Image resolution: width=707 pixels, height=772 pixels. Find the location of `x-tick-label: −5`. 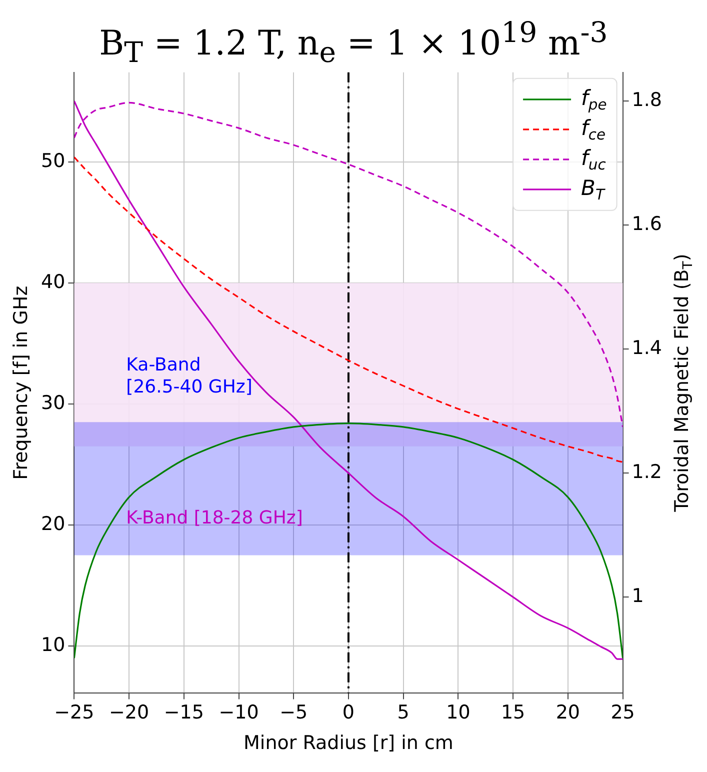

x-tick-label: −5 is located at coordinates (294, 713).